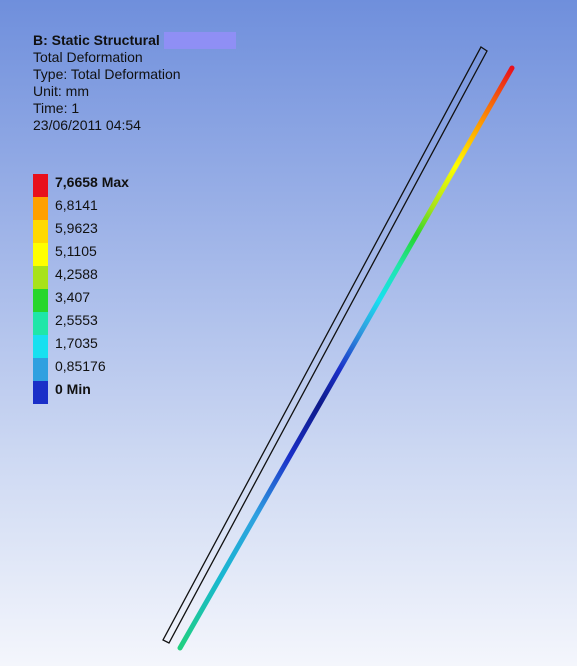 The width and height of the screenshot is (577, 666). What do you see at coordinates (88, 57) in the screenshot?
I see `result-name: Total Deformation` at bounding box center [88, 57].